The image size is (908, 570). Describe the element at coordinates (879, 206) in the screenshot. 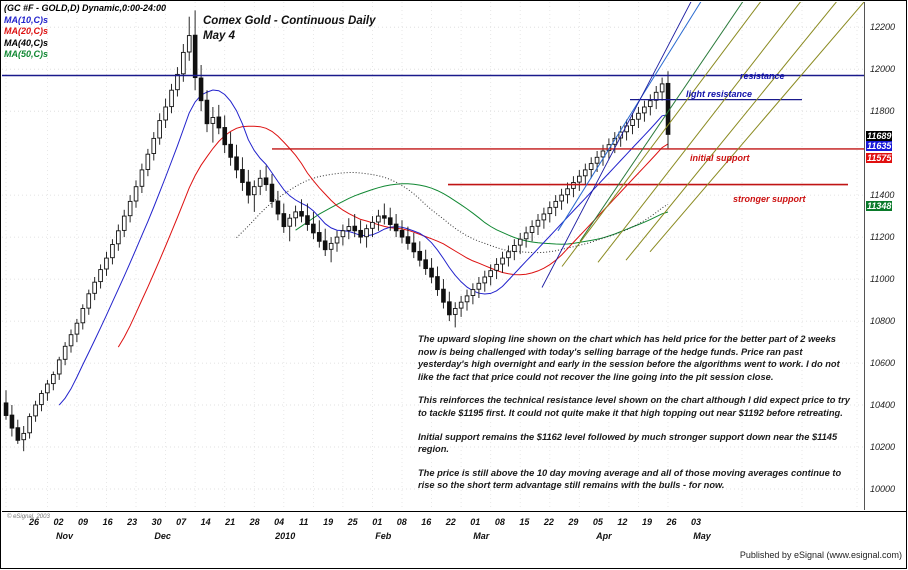

I see `price-marker-11348: 11348` at that location.